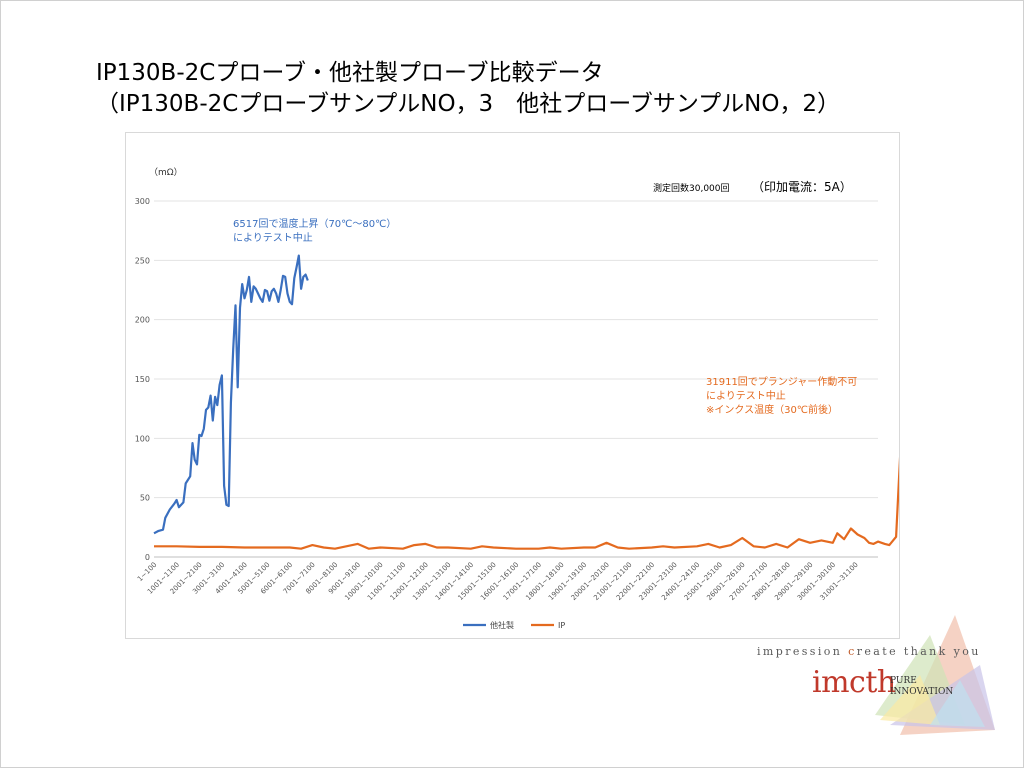 The height and width of the screenshot is (769, 1024). Describe the element at coordinates (314, 223) in the screenshot. I see `annotation-competitor: 6517回で温度上昇（70℃〜80℃）` at that location.